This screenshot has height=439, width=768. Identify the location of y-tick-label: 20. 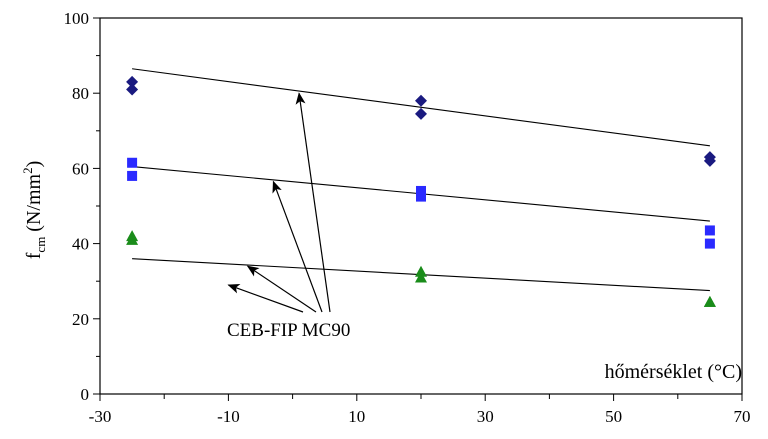
(80, 319).